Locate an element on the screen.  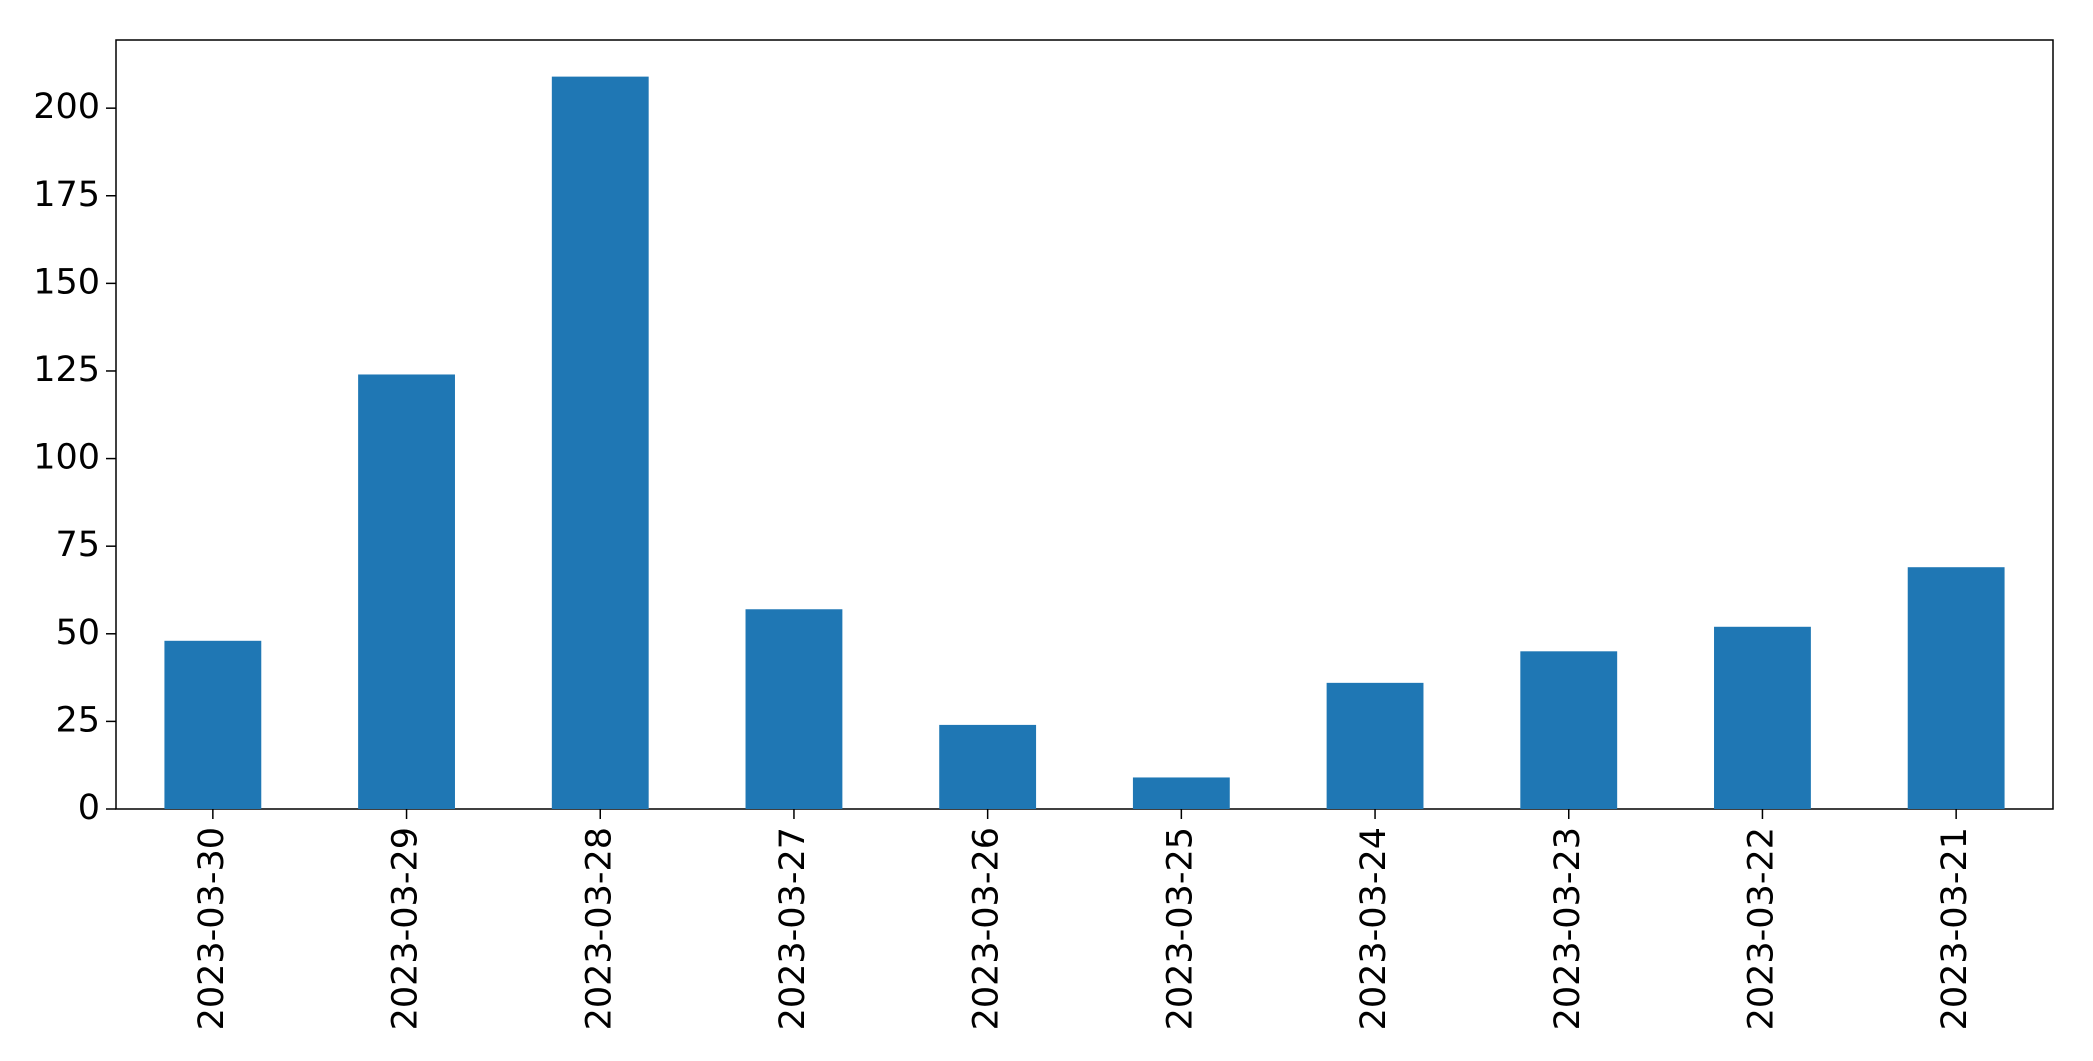
y-tick-label: 125 is located at coordinates (66, 370).